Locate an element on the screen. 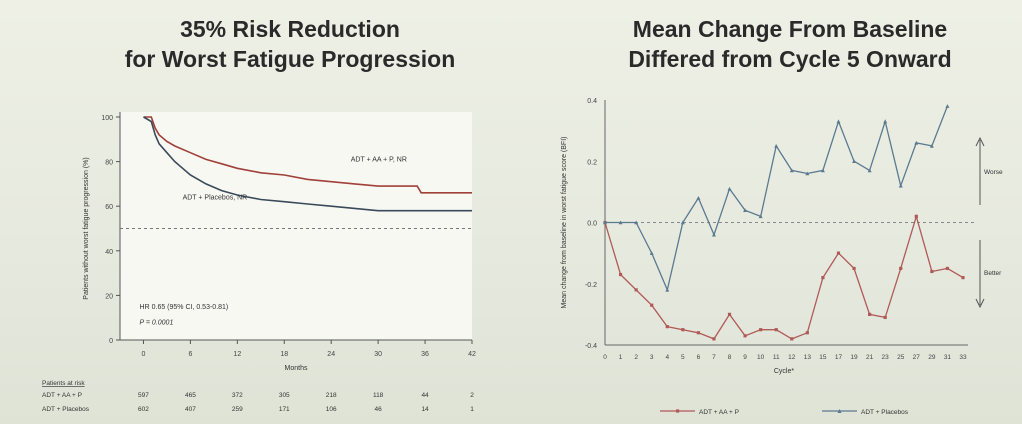 This screenshot has width=1022, height=424. km-x-tick-label: 18 is located at coordinates (284, 354).